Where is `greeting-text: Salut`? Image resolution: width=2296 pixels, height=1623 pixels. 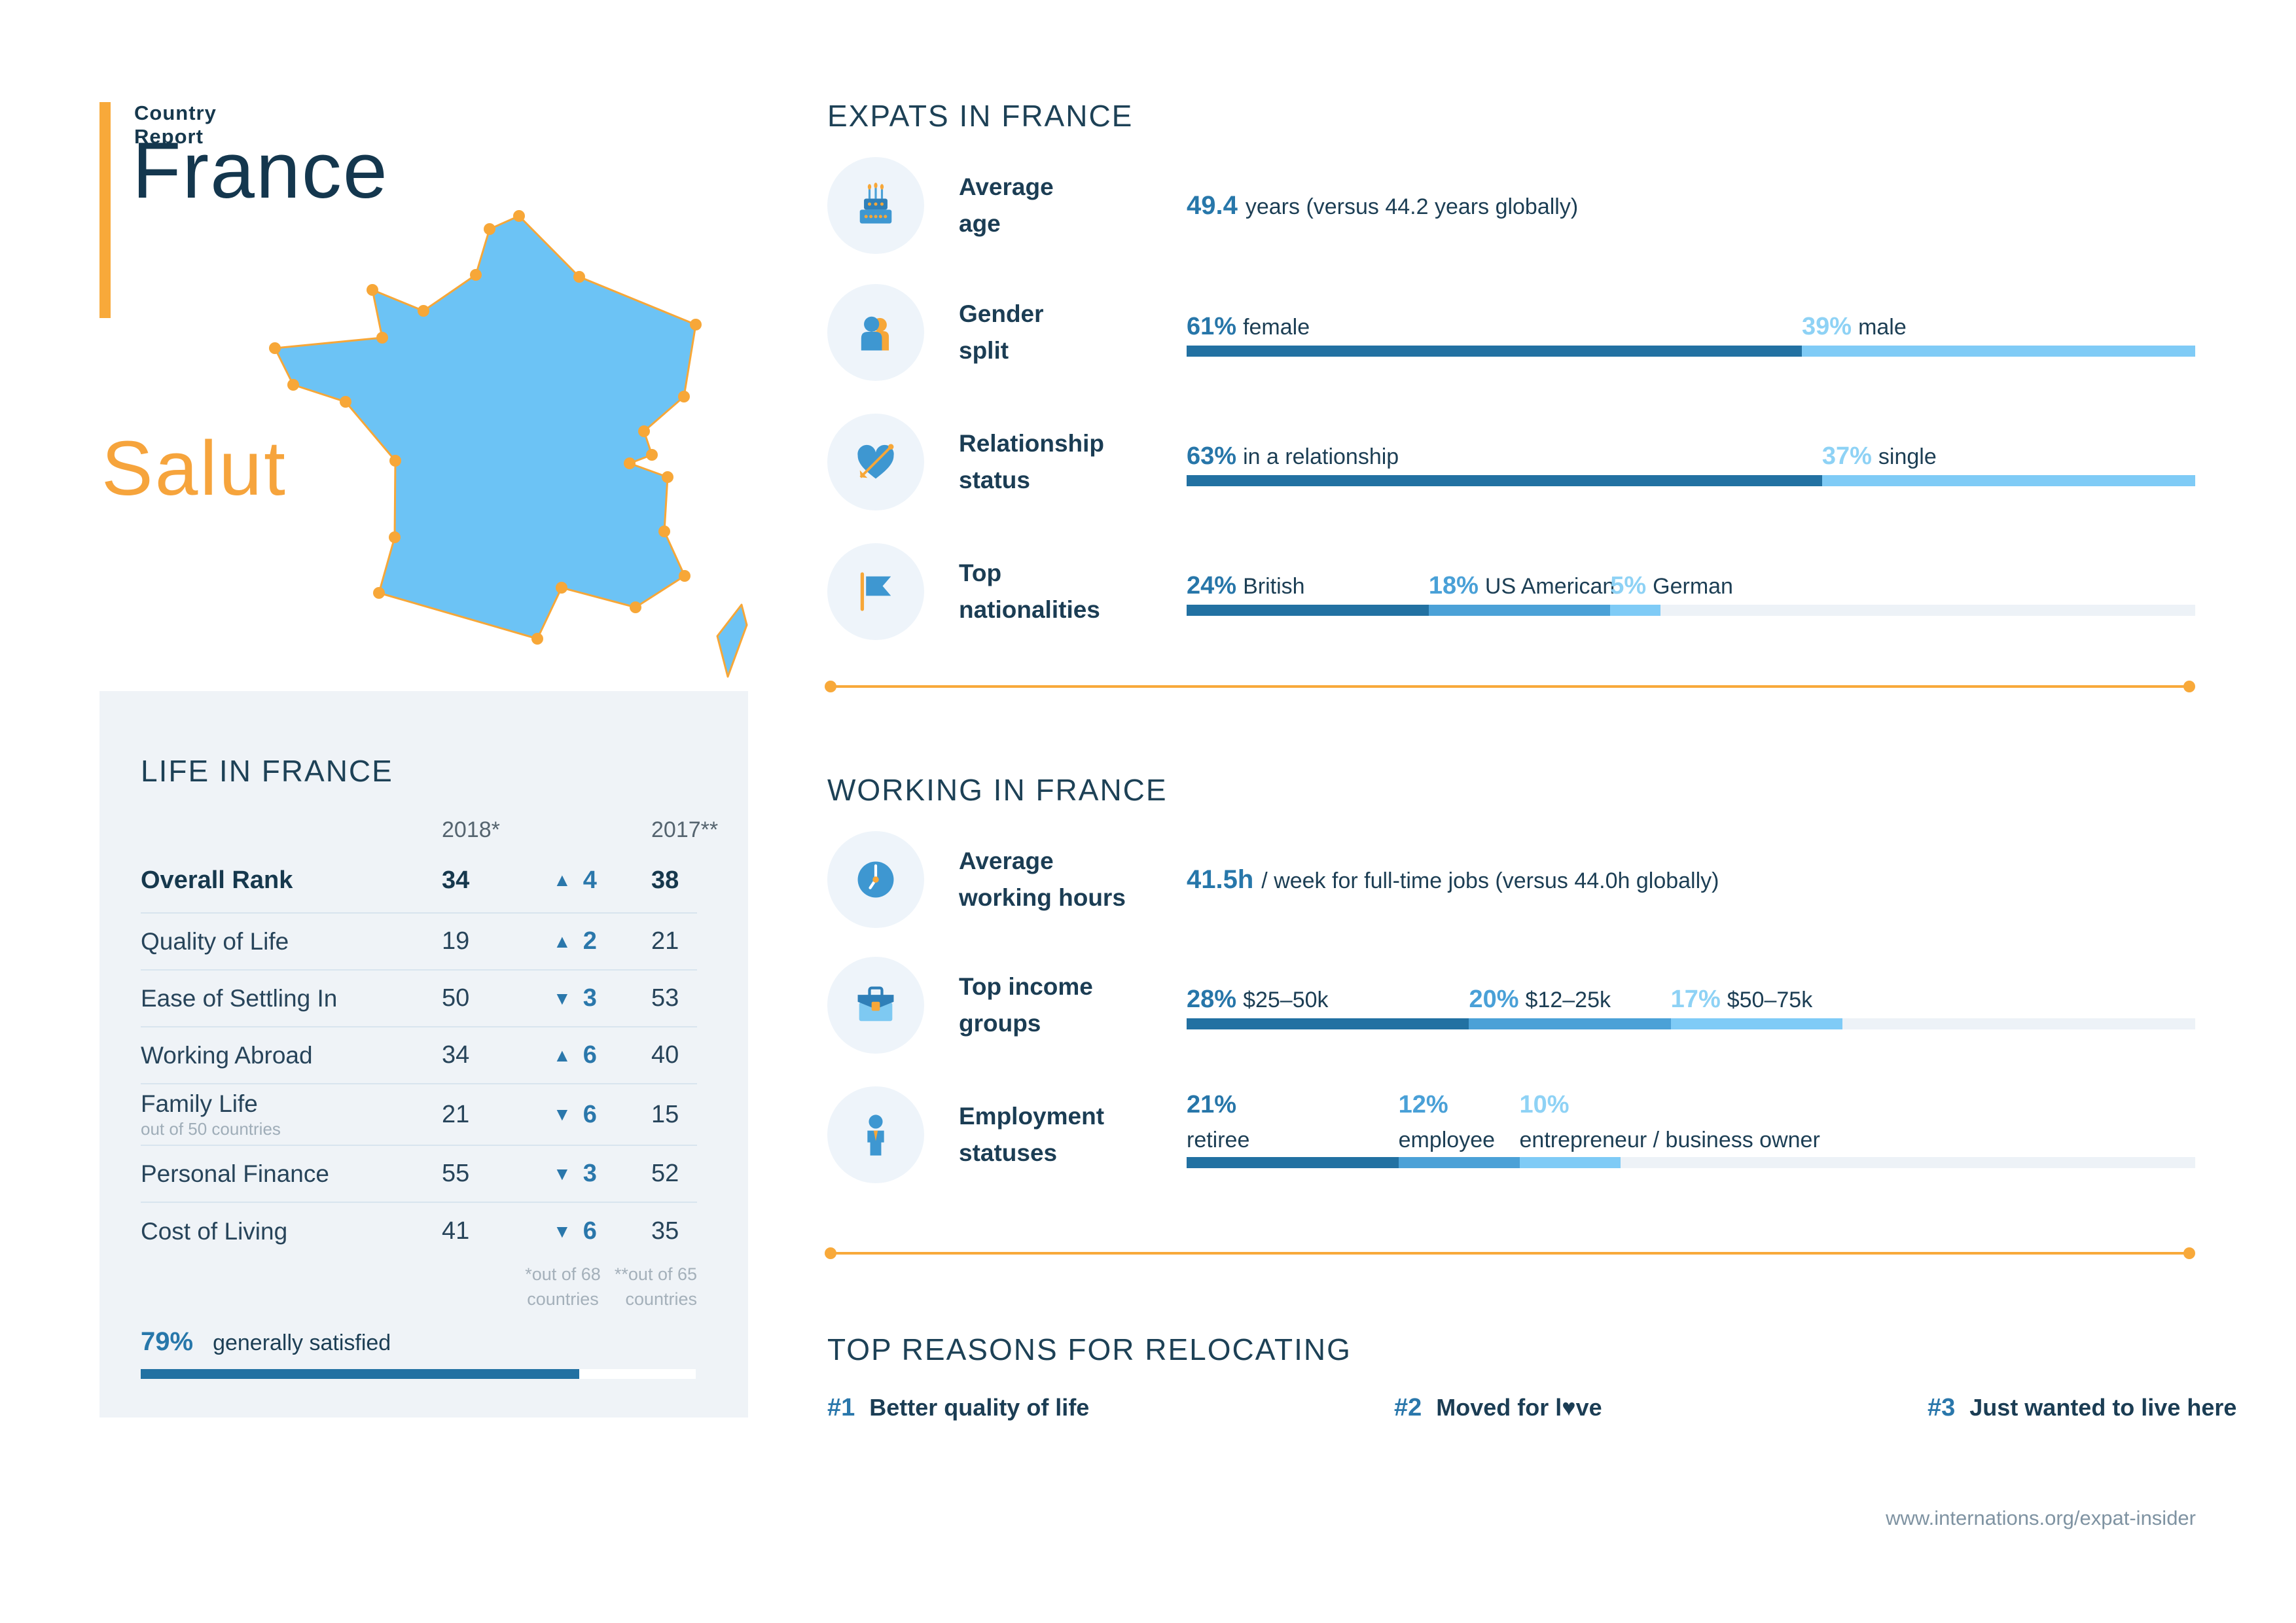
greeting-text: Salut is located at coordinates (194, 468).